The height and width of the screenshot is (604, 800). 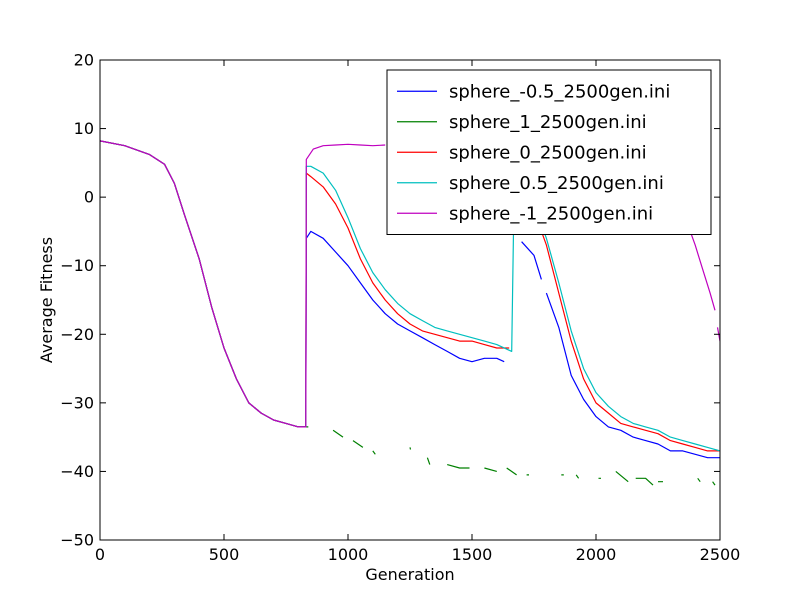 What do you see at coordinates (89, 197) in the screenshot?
I see `y-tick-label: 0` at bounding box center [89, 197].